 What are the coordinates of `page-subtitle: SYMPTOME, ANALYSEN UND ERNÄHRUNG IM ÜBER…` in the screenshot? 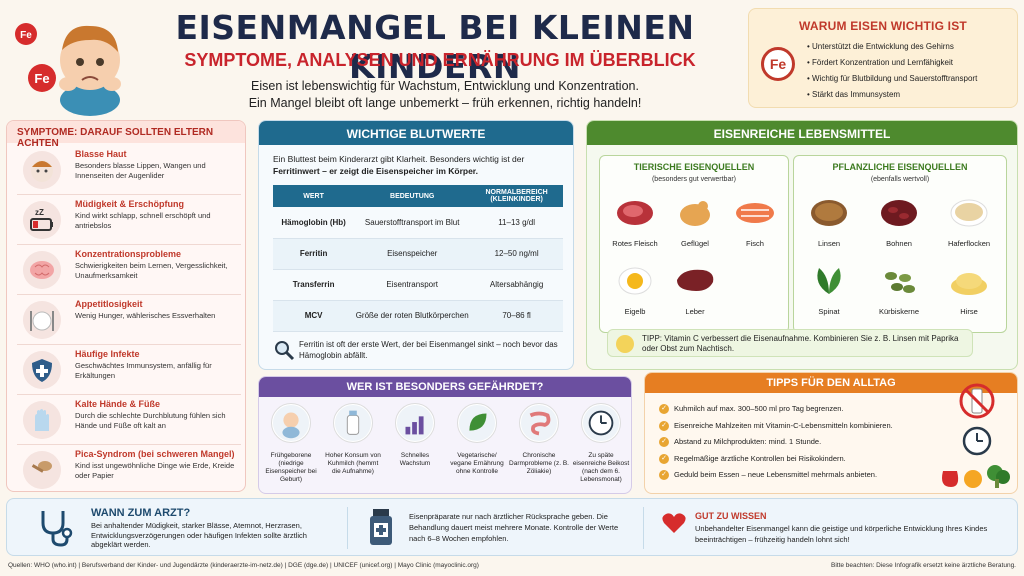 It's located at (440, 60).